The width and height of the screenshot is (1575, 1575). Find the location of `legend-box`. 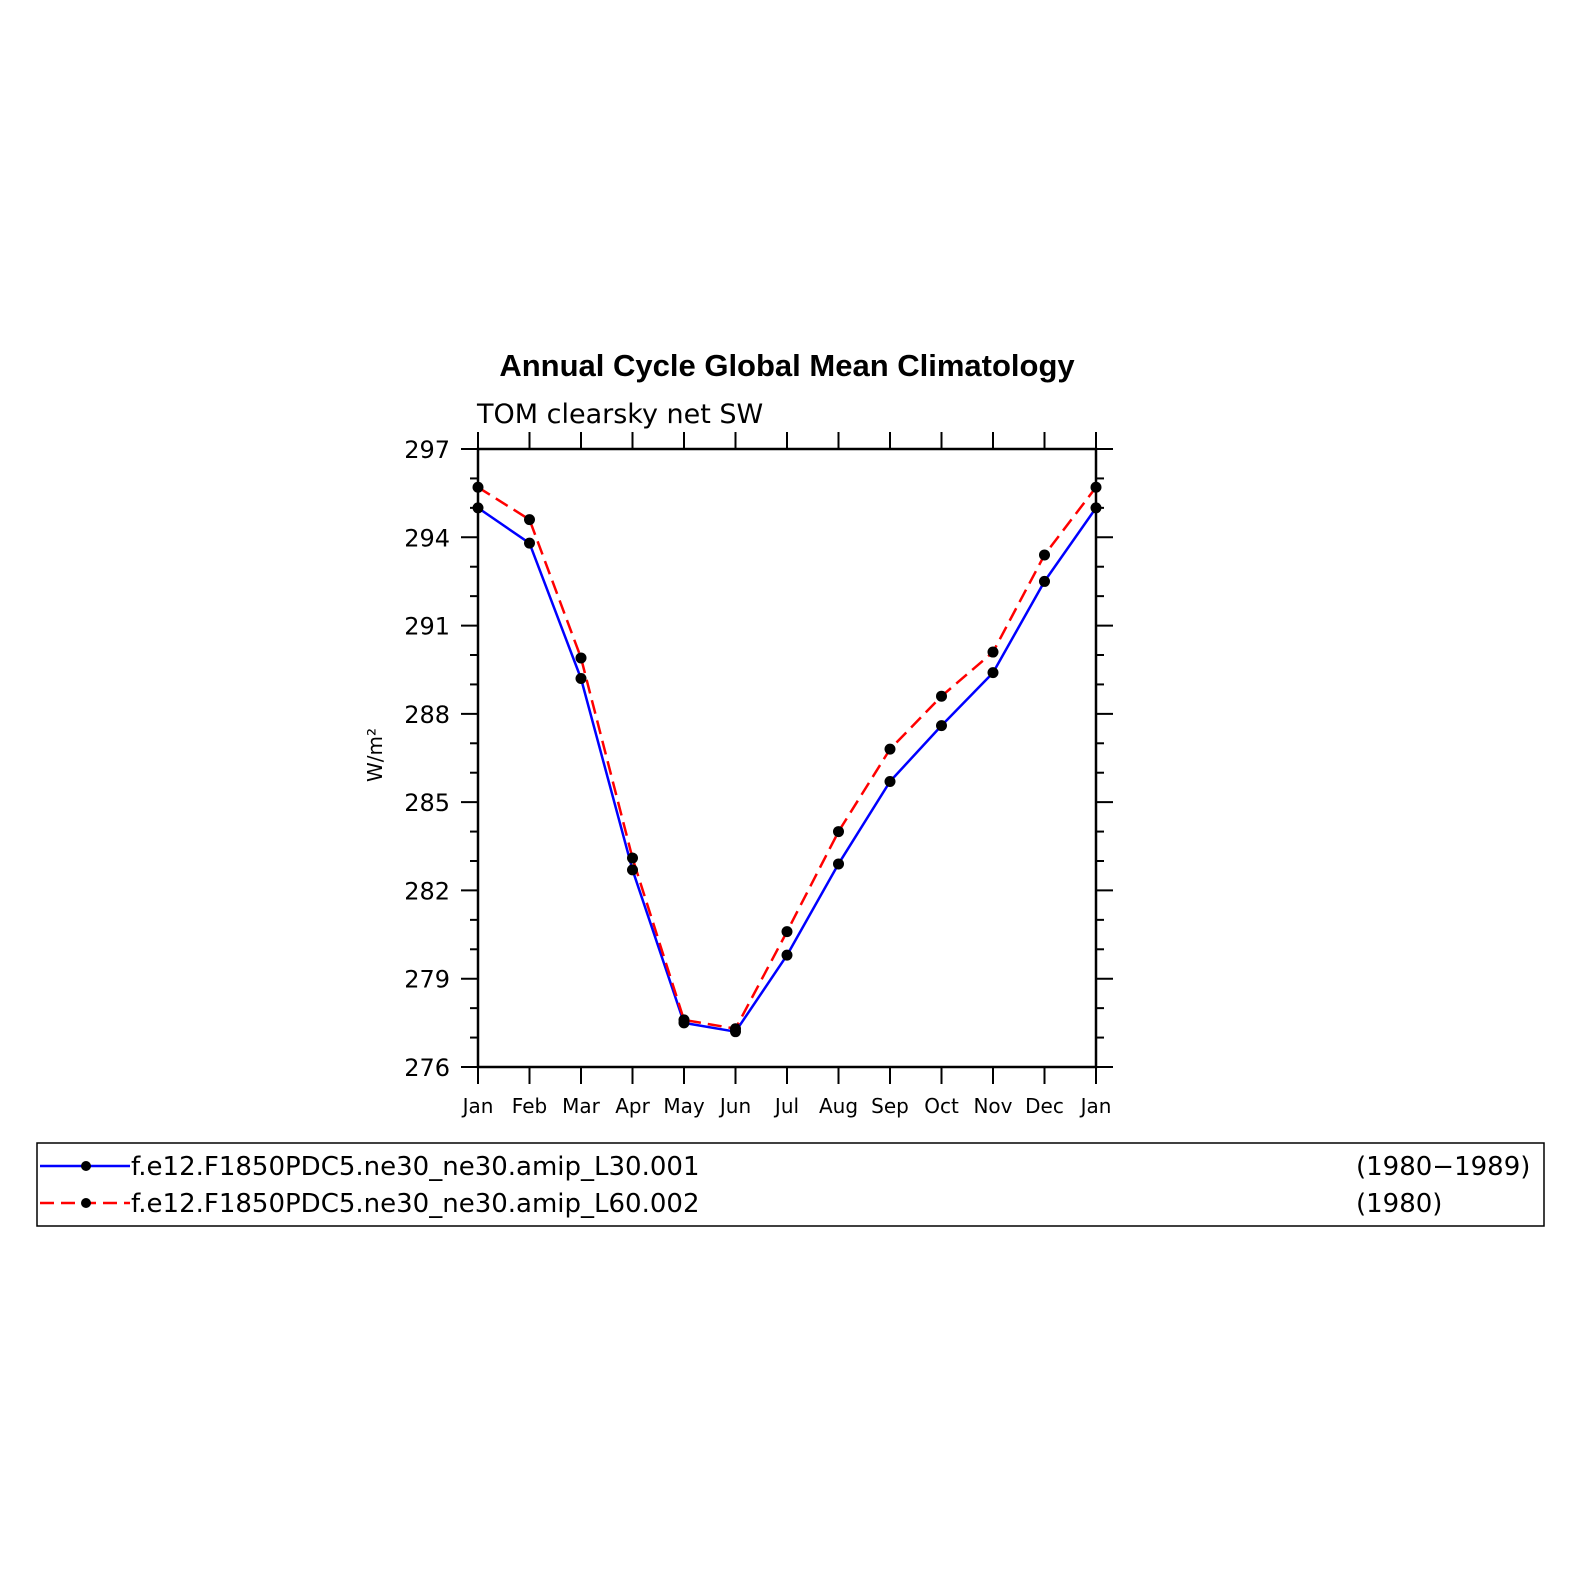

legend-box is located at coordinates (790, 1184).